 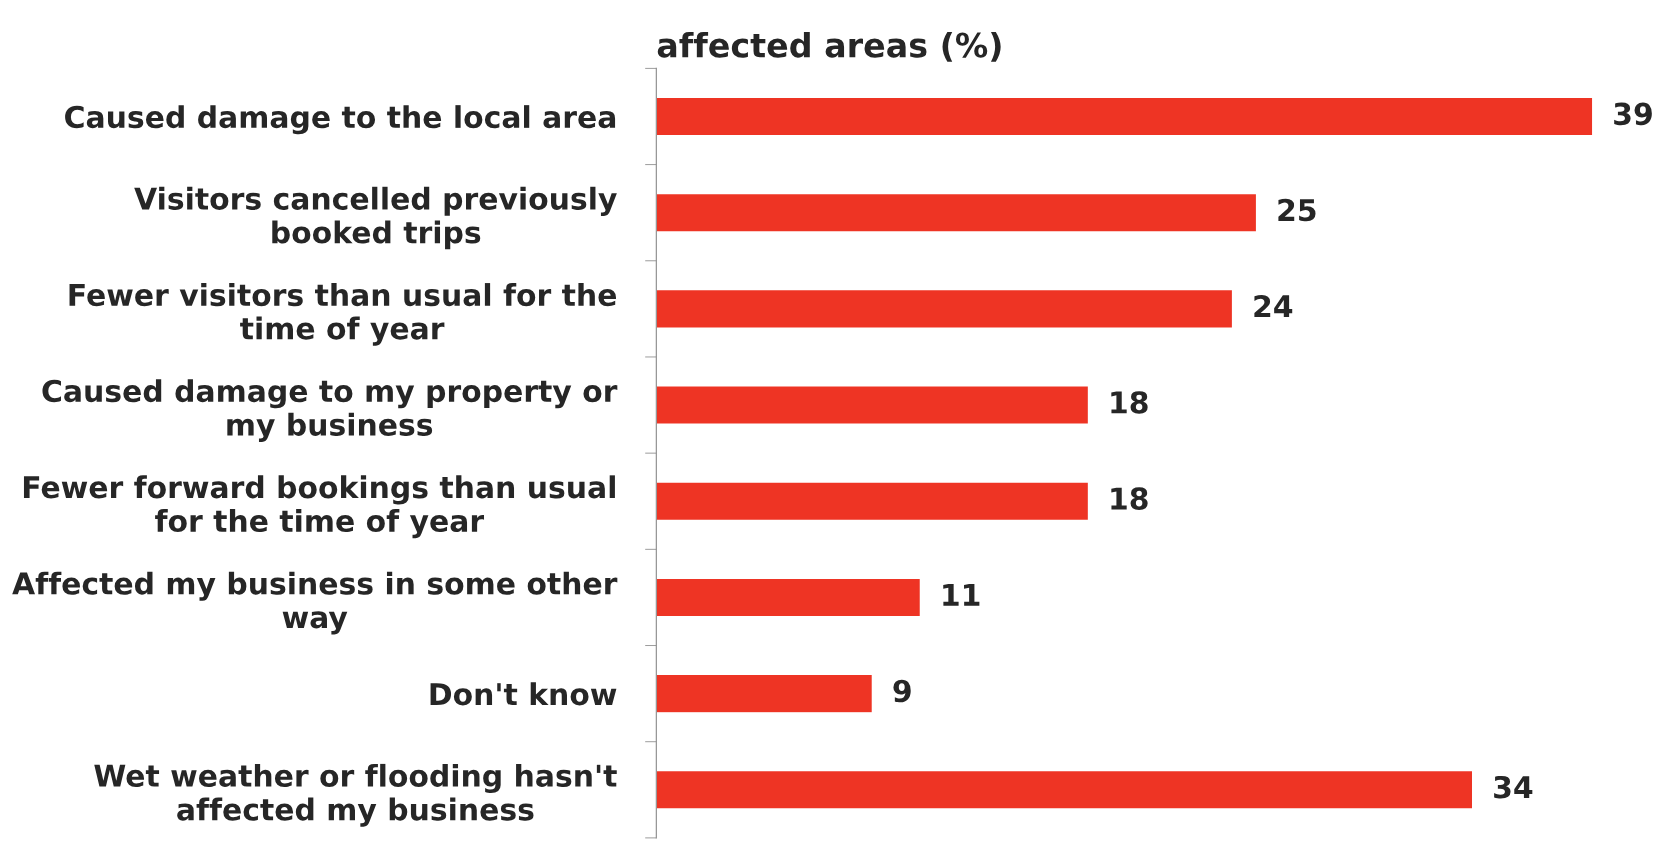 What do you see at coordinates (902, 691) in the screenshot?
I see `data-label: 9` at bounding box center [902, 691].